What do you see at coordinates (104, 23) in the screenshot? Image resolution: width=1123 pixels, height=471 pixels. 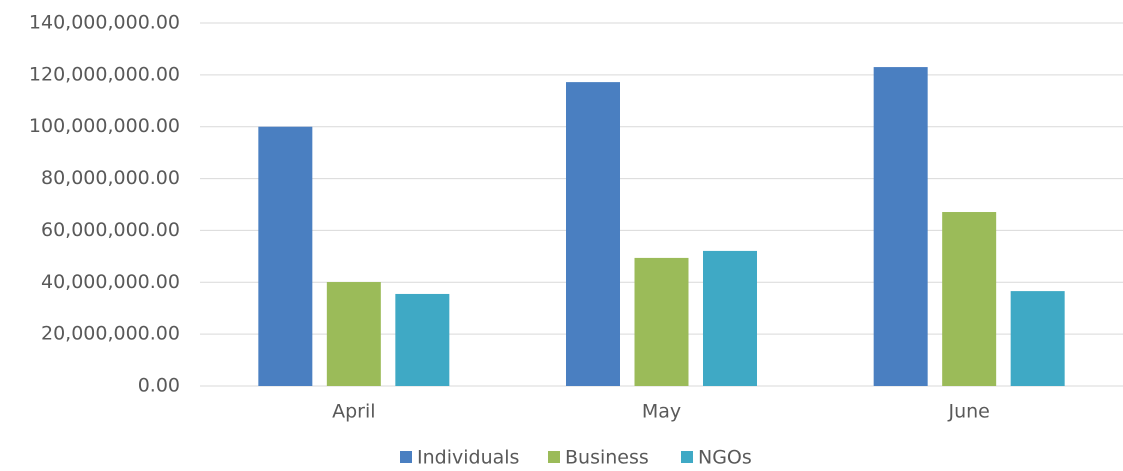 I see `y-tick-label: 140,000,000.00` at bounding box center [104, 23].